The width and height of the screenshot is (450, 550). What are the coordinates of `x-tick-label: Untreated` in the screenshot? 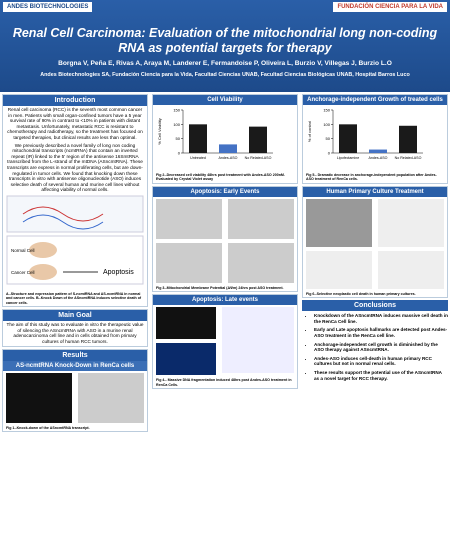 It's located at (198, 158).